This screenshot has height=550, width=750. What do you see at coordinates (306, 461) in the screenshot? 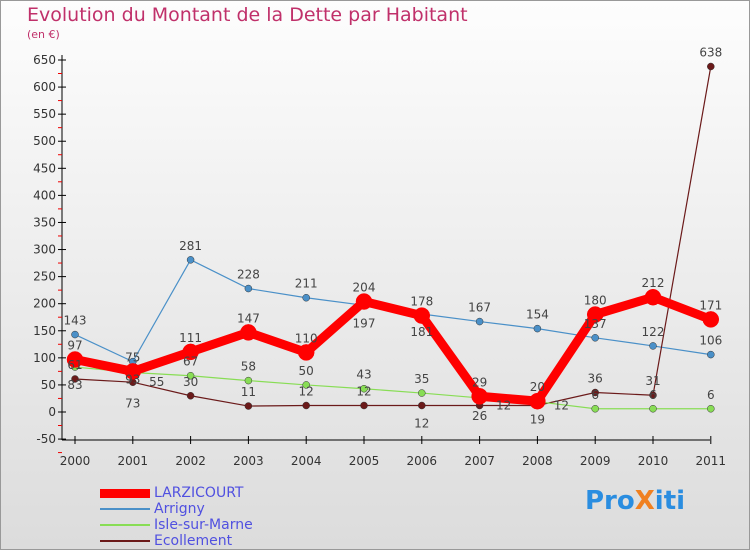
I see `x-tick-label: 2004` at bounding box center [306, 461].